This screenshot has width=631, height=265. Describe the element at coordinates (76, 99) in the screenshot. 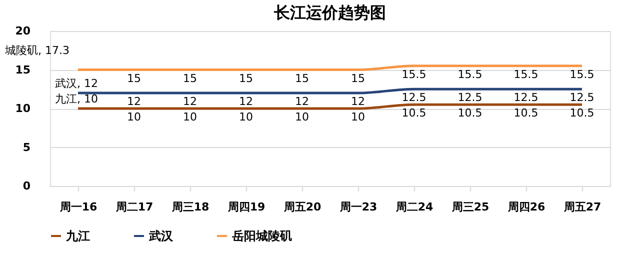

I see `data-label: 九江, 10` at that location.